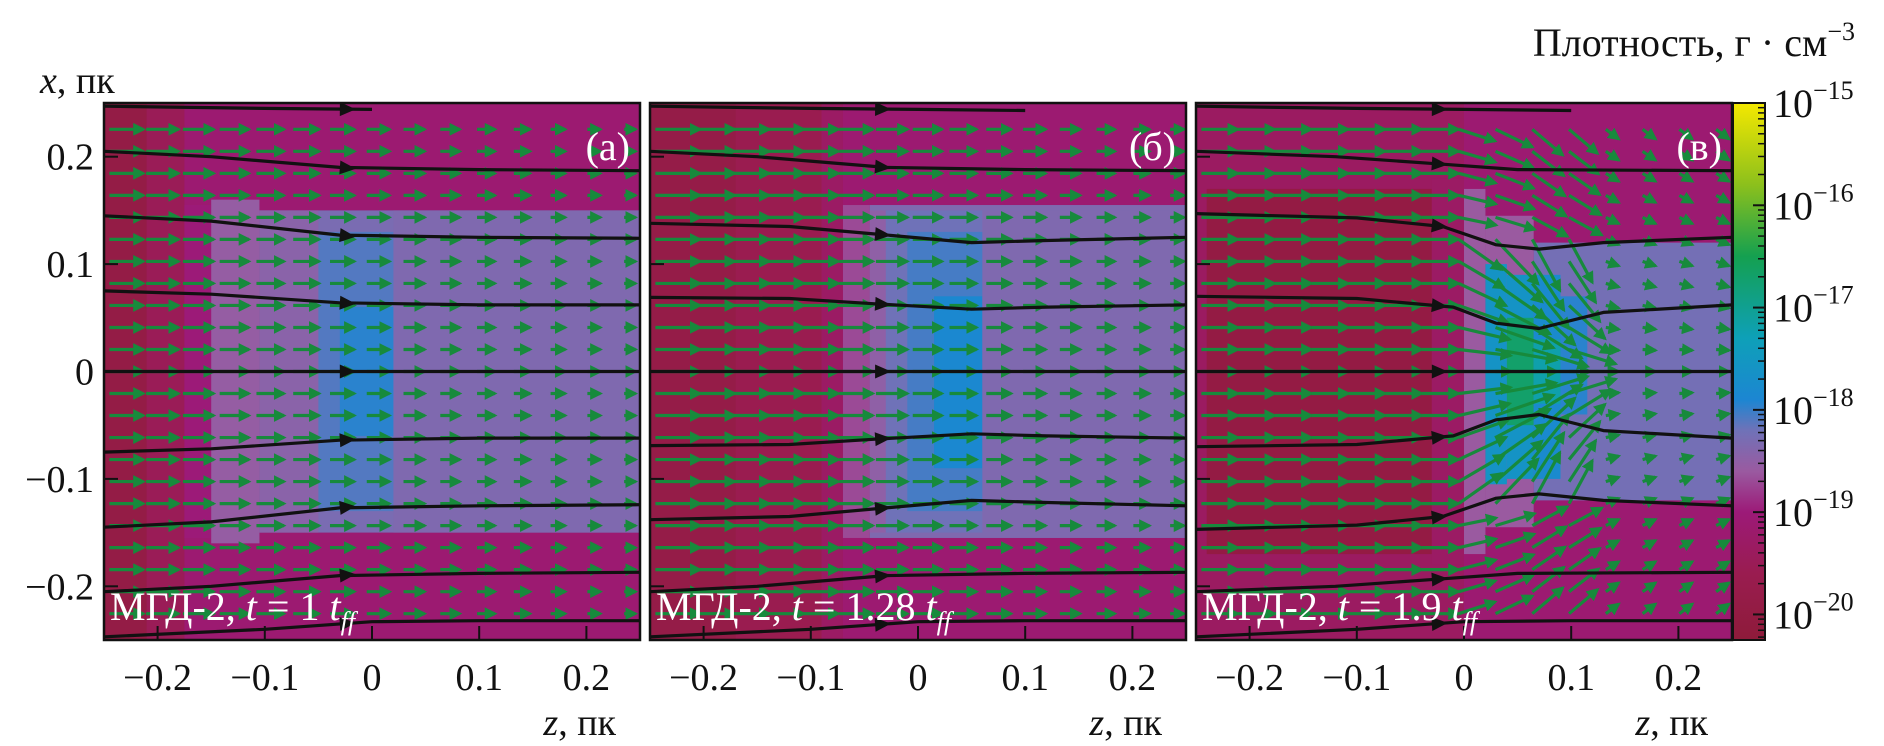 This screenshot has height=746, width=1884. What do you see at coordinates (59, 480) in the screenshot?
I see `y-tick-label: −0.1` at bounding box center [59, 480].